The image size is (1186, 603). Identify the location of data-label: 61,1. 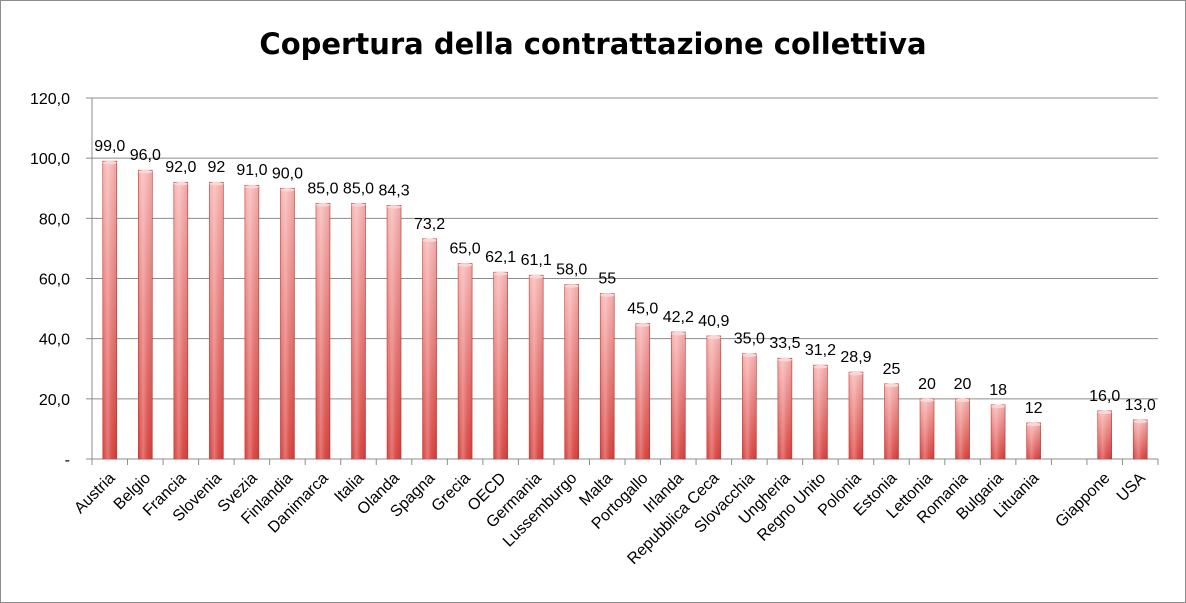
(536, 260).